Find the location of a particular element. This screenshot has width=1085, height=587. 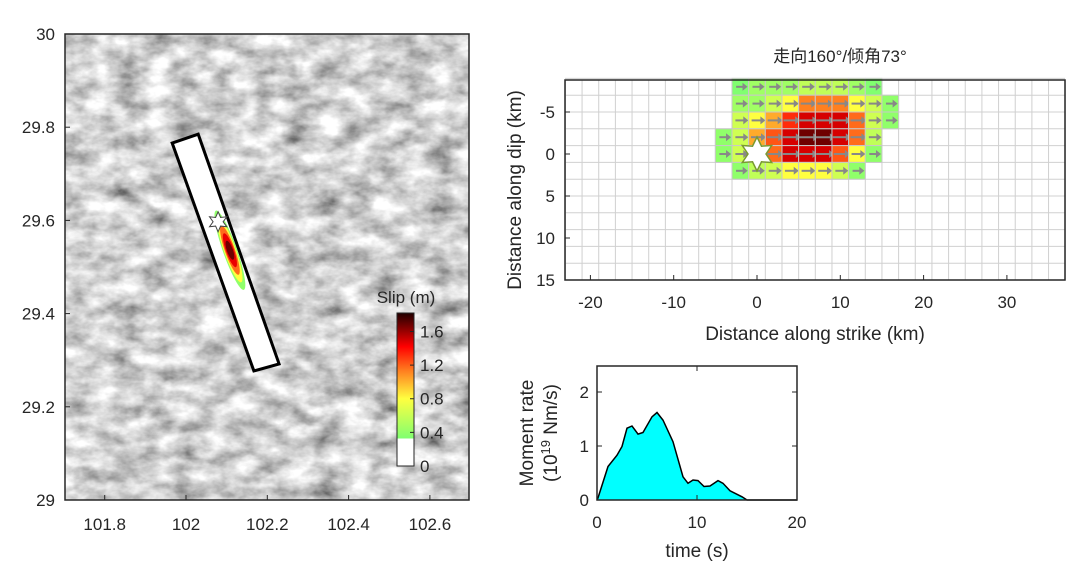

slip-xtick-label: -20 is located at coordinates (590, 302).